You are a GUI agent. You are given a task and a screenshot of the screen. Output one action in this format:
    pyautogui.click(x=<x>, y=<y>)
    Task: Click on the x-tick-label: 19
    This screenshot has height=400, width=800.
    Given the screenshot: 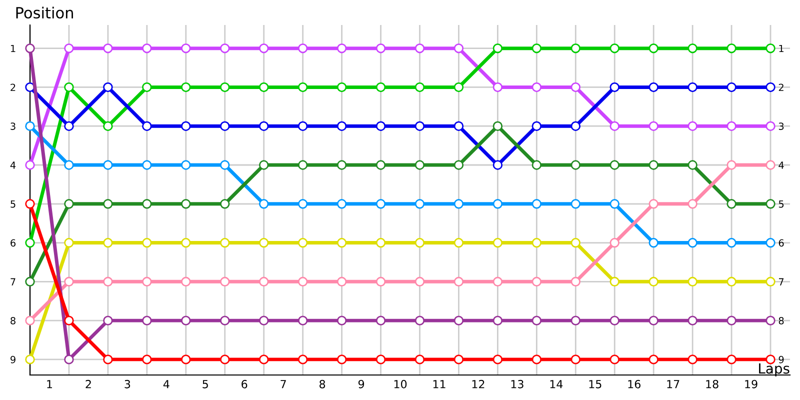 What is the action you would take?
    pyautogui.click(x=751, y=384)
    